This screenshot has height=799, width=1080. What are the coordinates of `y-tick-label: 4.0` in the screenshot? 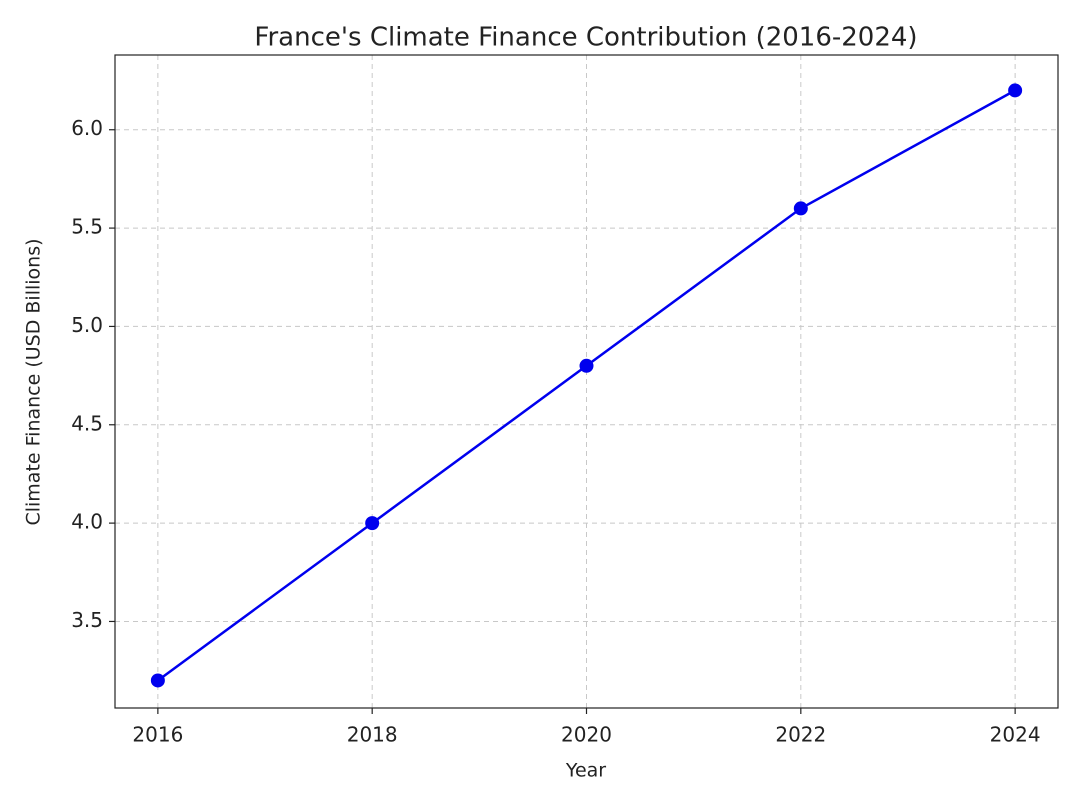 It's located at (87, 522).